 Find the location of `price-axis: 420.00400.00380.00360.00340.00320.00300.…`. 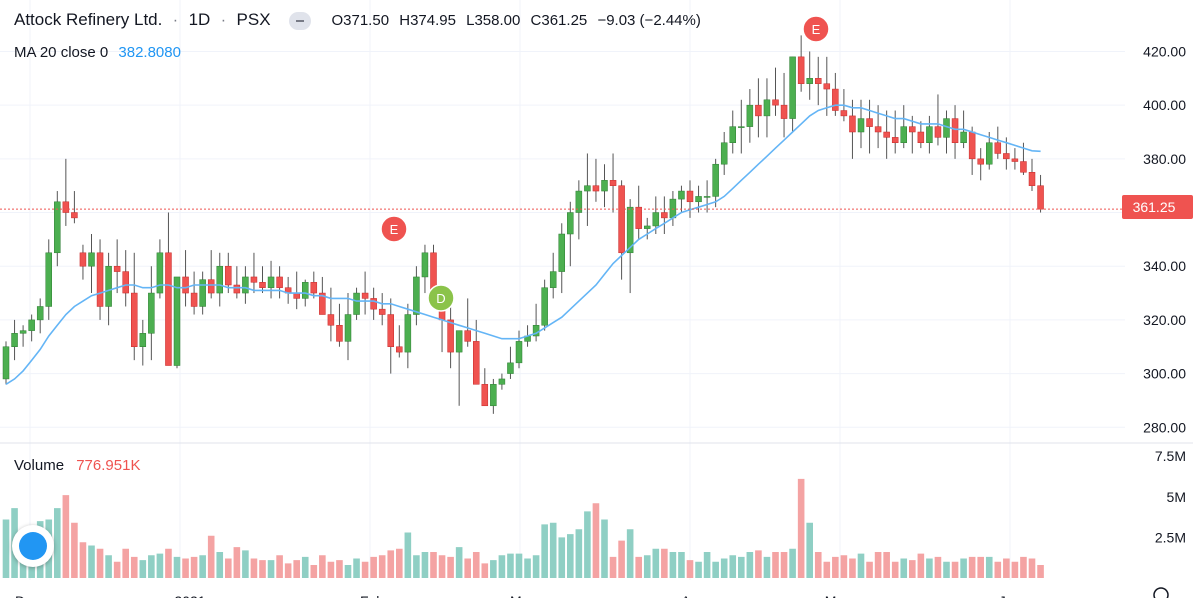

price-axis: 420.00400.00380.00360.00340.00320.00300.… is located at coordinates (1164, 239).